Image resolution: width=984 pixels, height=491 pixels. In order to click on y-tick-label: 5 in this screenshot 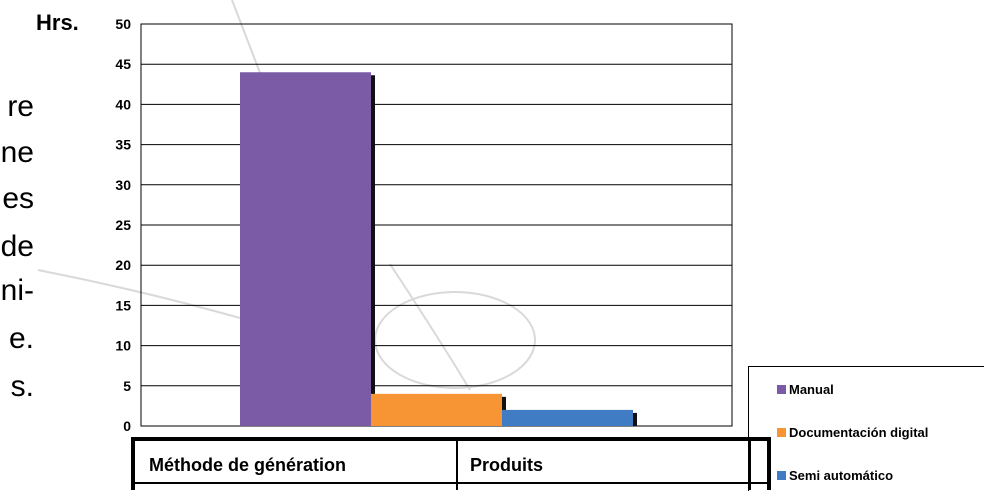, I will do `click(127, 386)`.